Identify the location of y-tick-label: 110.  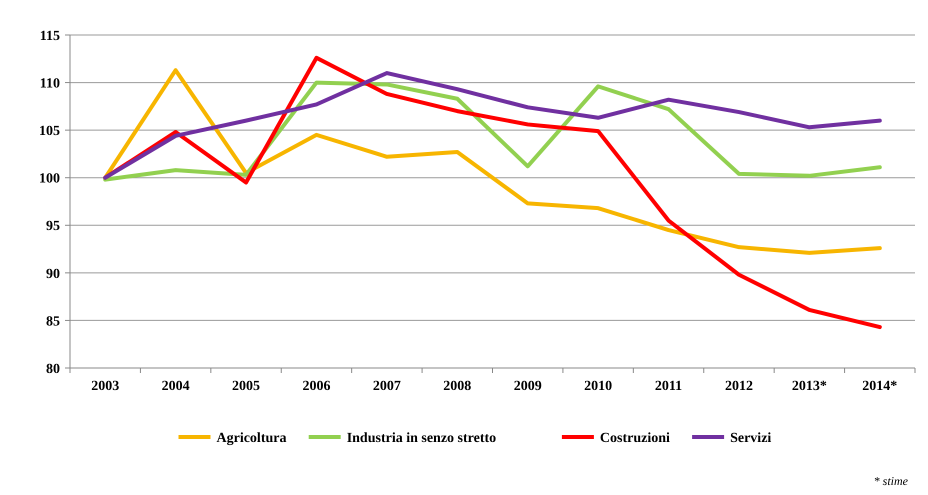
(50, 84).